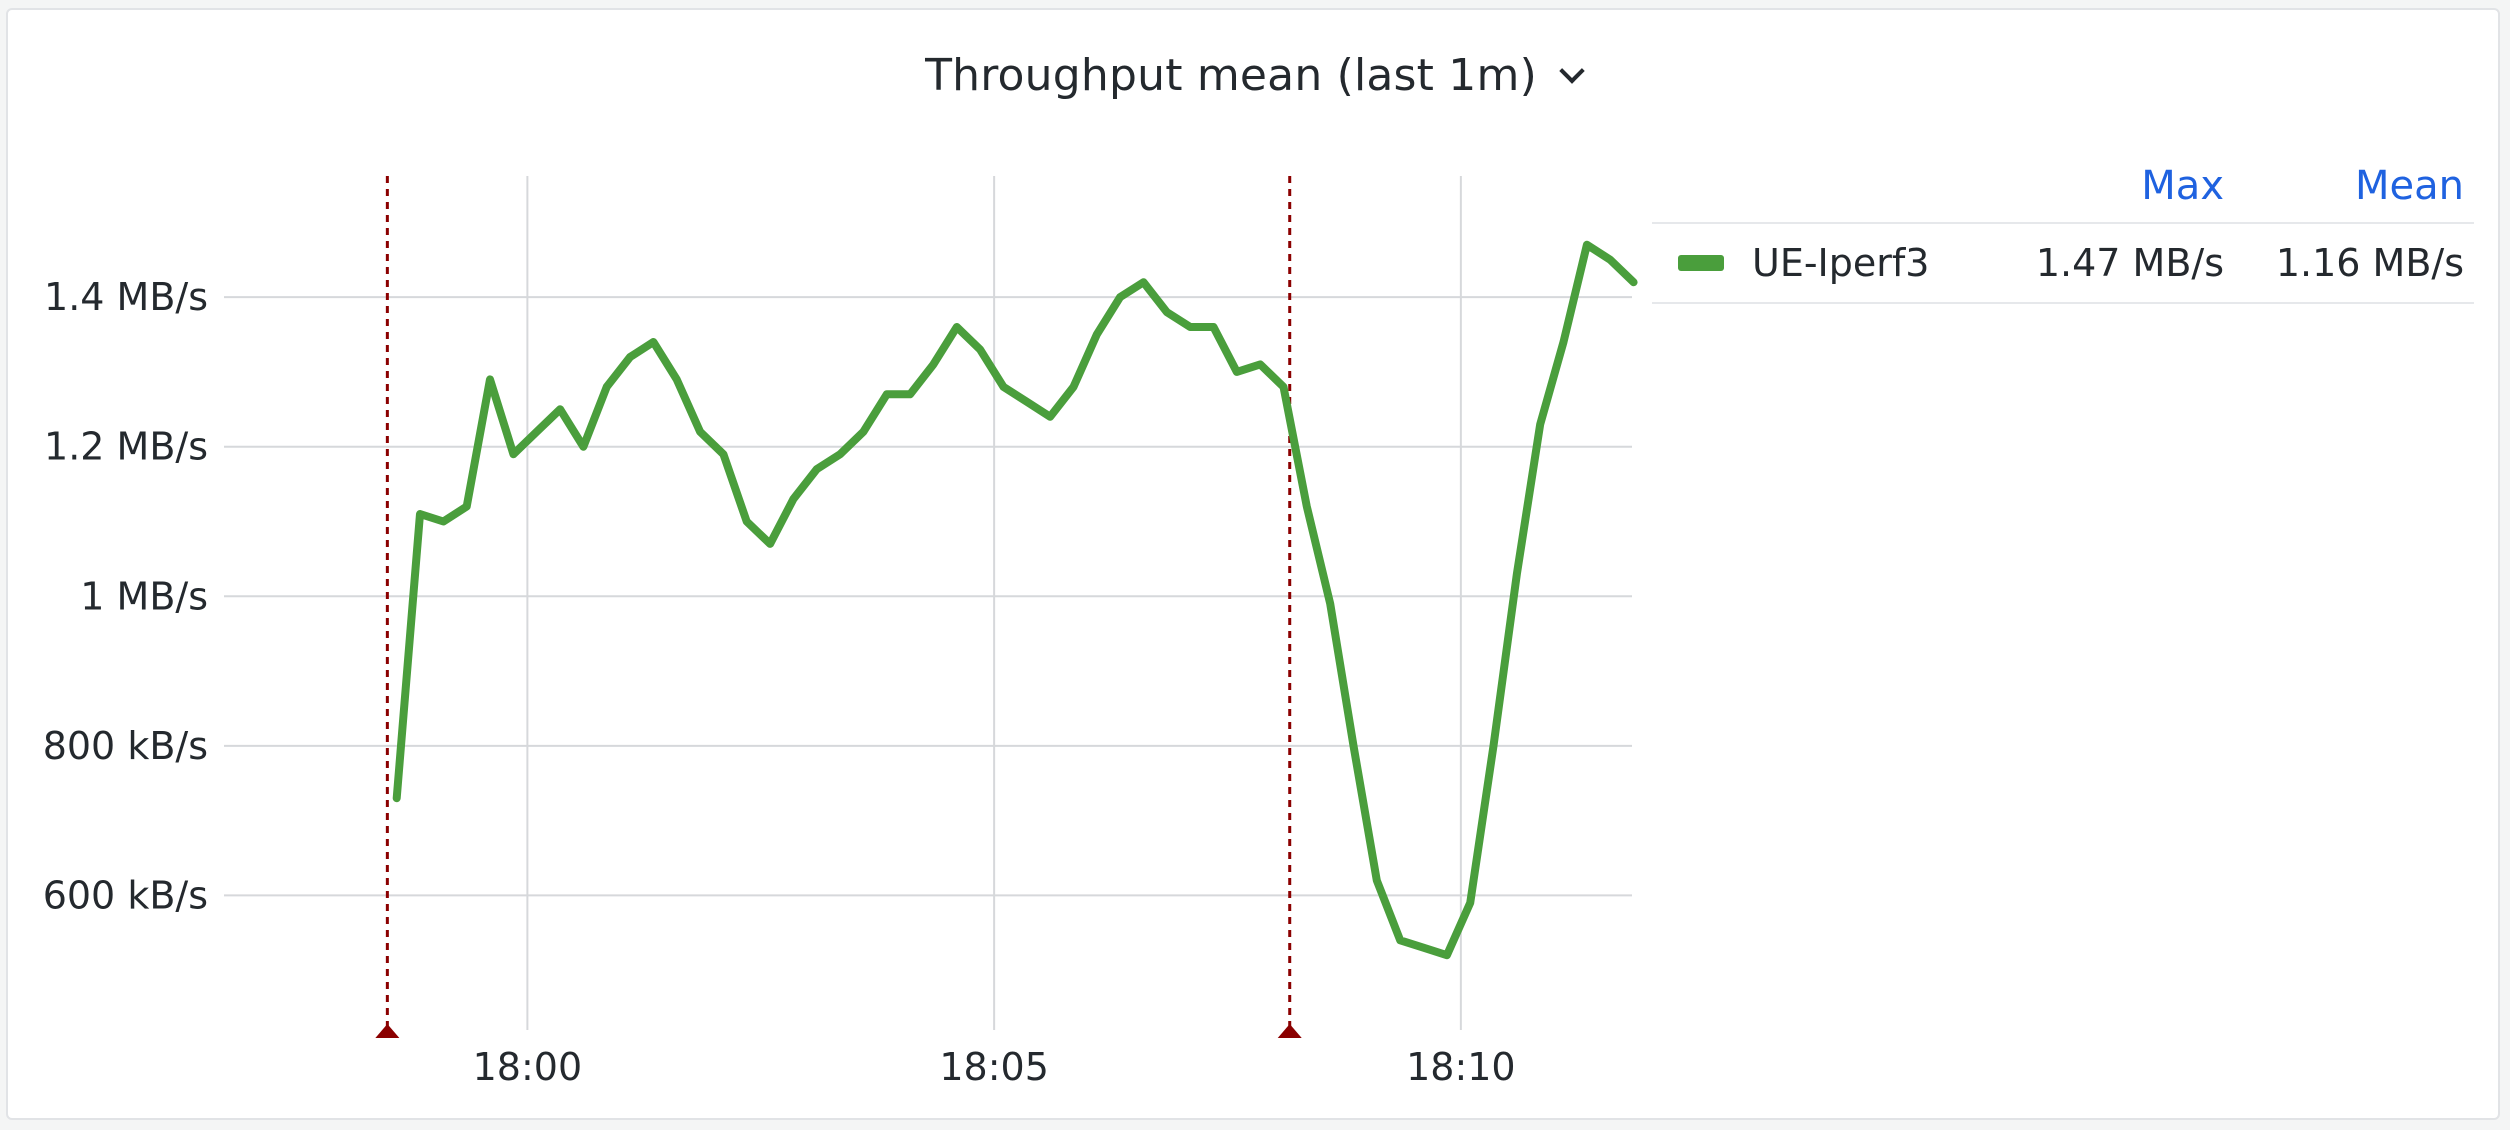 This screenshot has width=2510, height=1130. Describe the element at coordinates (2409, 186) in the screenshot. I see `legend-column-mean: Mean` at that location.